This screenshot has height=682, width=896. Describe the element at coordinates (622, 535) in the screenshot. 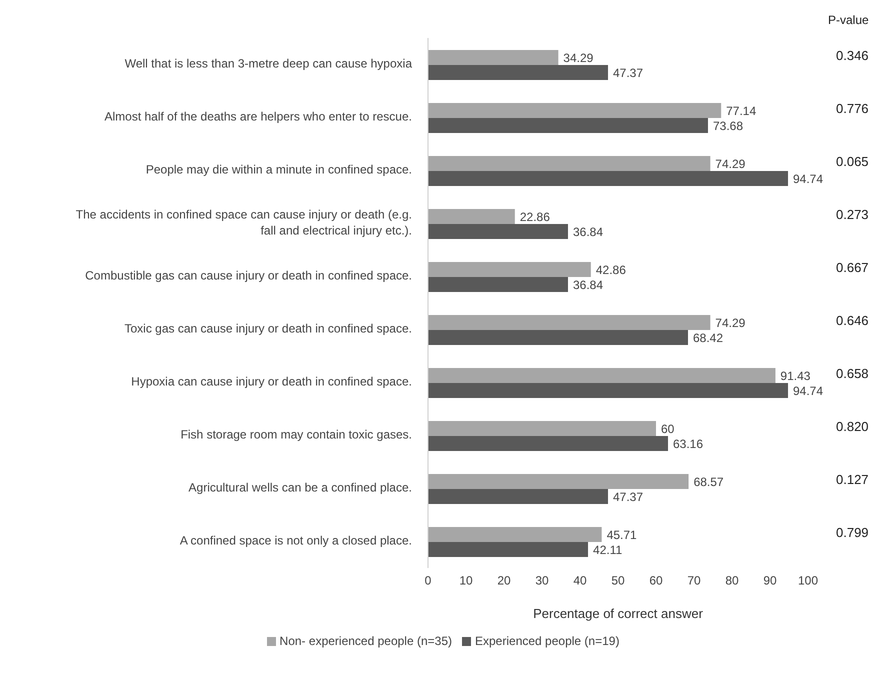

I see `data-label: 45.71` at that location.